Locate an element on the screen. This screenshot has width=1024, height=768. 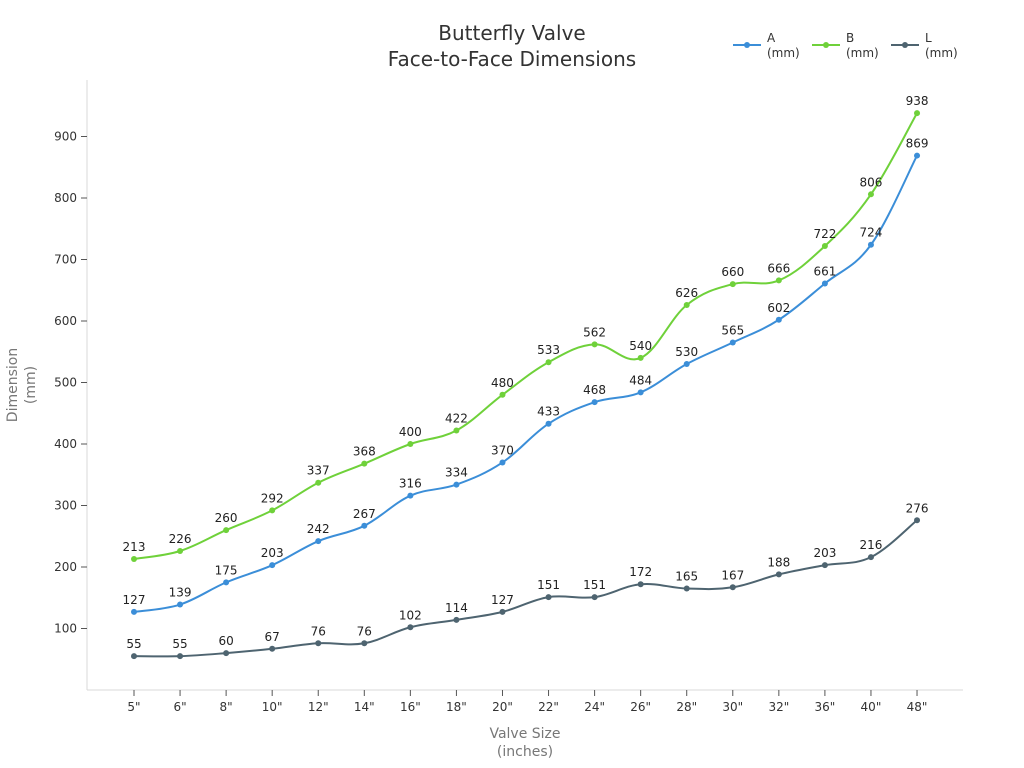
y-tick-label: 800 is located at coordinates (65, 198).